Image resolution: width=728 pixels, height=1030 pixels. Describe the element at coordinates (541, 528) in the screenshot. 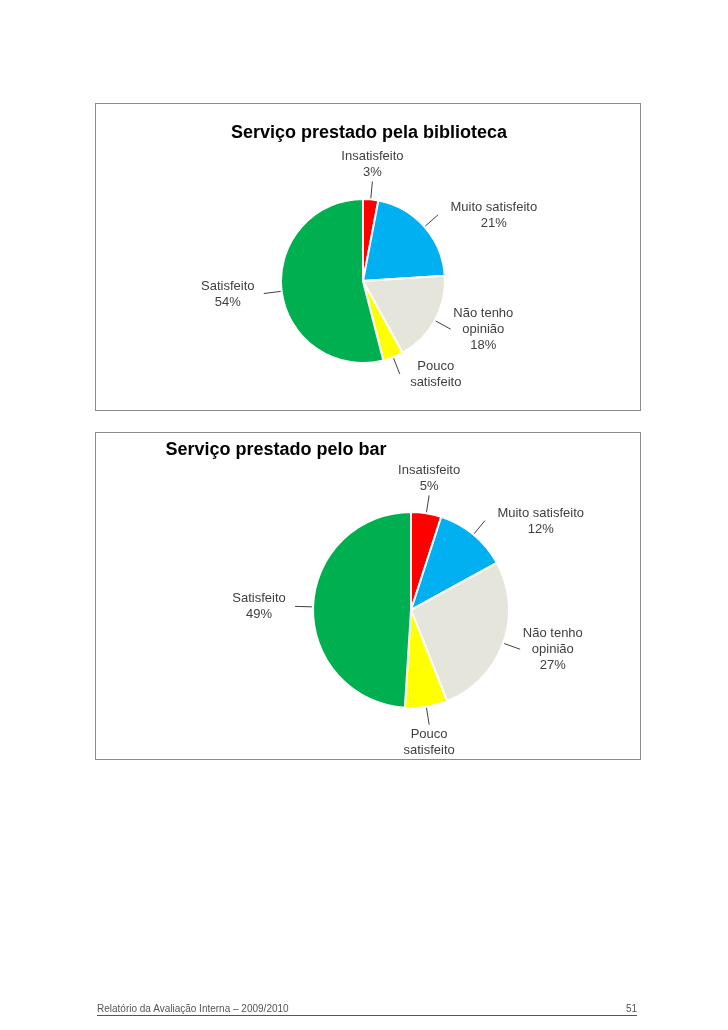

I see `data-label: 12%` at that location.